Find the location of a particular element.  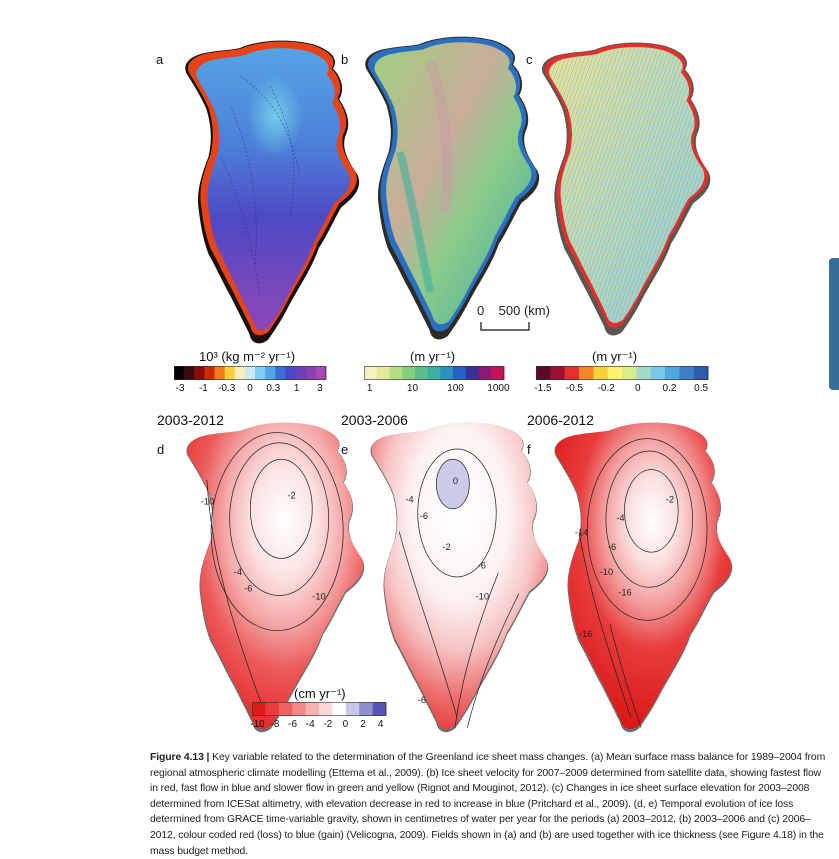

colorbar-c-ticks: -1.5 -0.5 -0.2 0 0.2 0.5 is located at coordinates (621, 389).